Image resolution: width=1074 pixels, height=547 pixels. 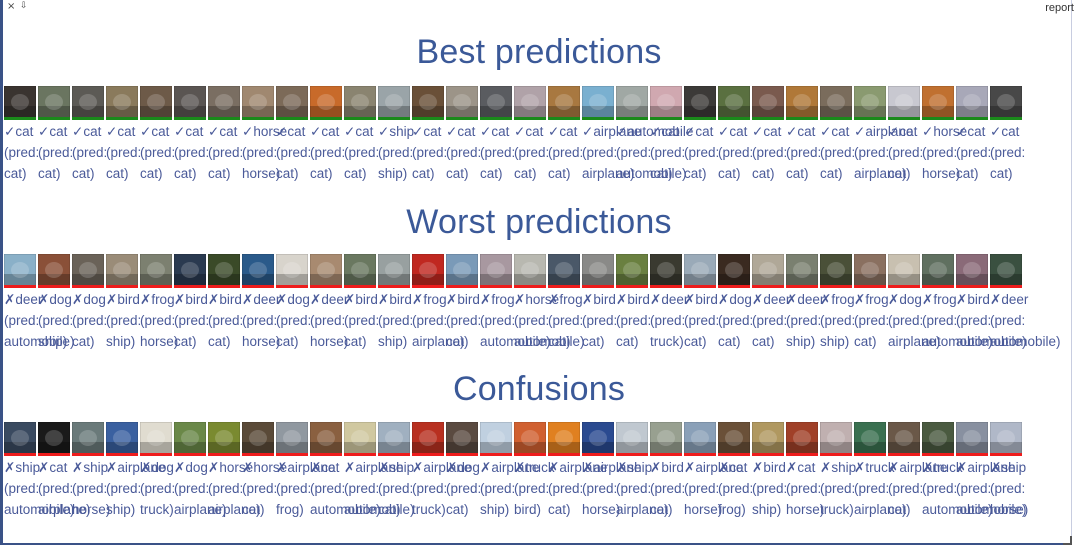 What do you see at coordinates (135, 469) in the screenshot?
I see `prediction-cell: ✗airplane (pred: ship)` at bounding box center [135, 469].